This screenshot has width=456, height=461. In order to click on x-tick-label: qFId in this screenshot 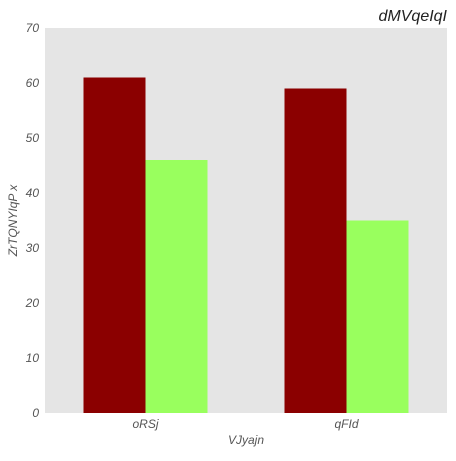, I will do `click(346, 424)`.